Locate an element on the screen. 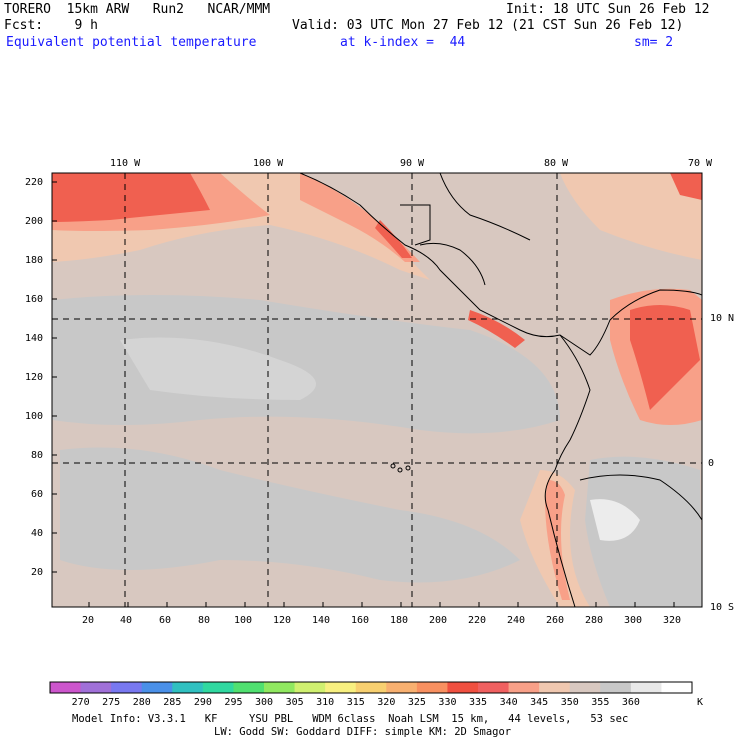 The width and height of the screenshot is (740, 740). colorbar-label: 320 is located at coordinates (386, 702).